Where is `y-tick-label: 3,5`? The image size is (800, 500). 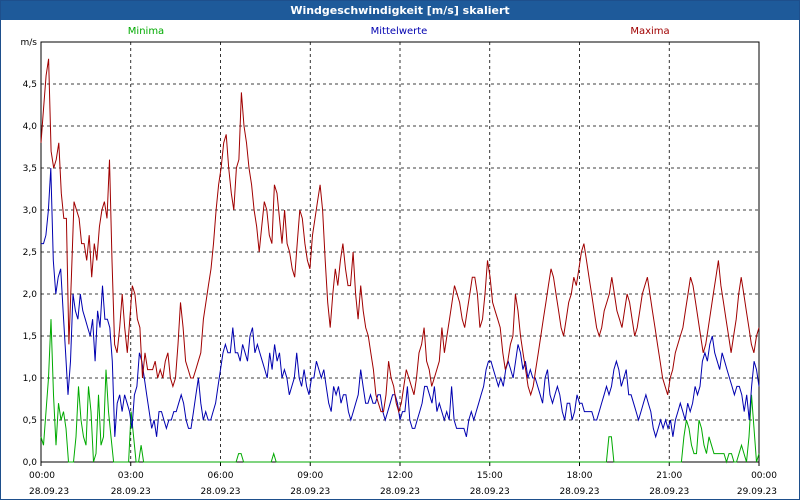
y-tick-label: 3,5 is located at coordinates (30, 169).